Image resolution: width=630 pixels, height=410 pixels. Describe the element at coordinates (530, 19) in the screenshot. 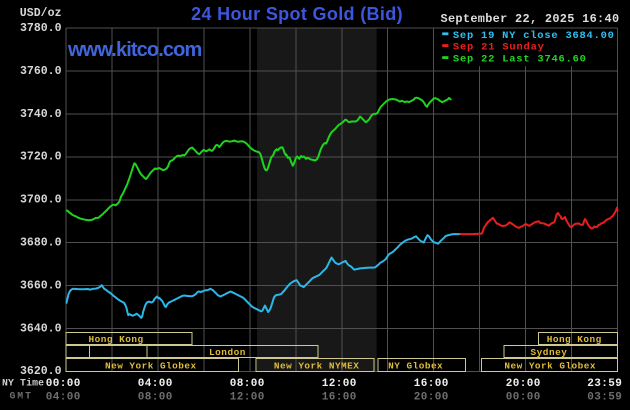

I see `svg-text: September 22, 2025 16:40` at that location.